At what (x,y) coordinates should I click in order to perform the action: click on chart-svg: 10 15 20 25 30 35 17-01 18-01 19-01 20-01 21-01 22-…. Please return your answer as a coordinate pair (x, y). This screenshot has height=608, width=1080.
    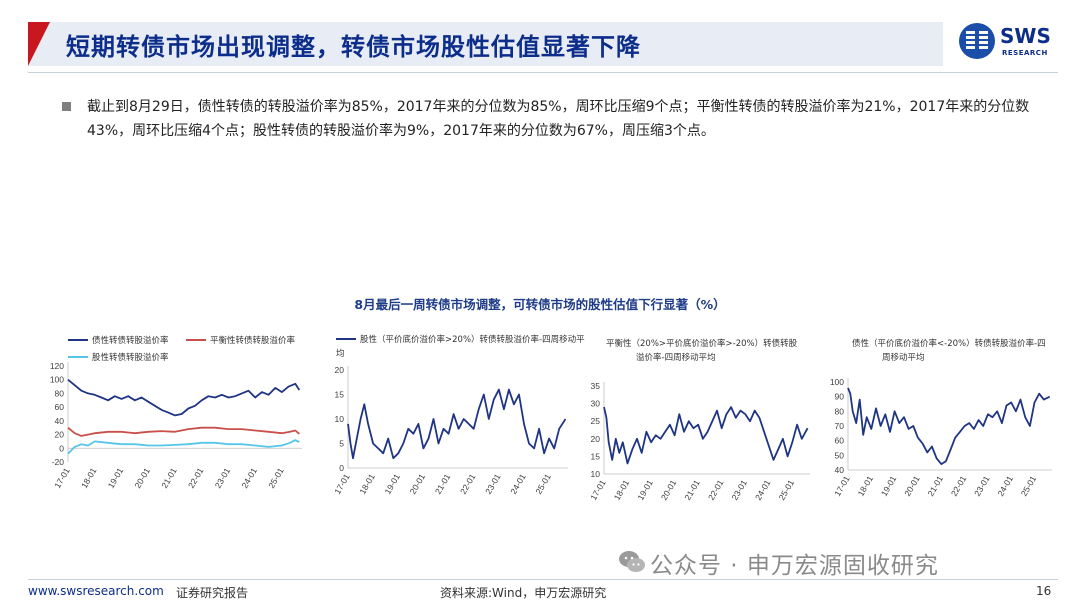
    Looking at the image, I should click on (699, 420).